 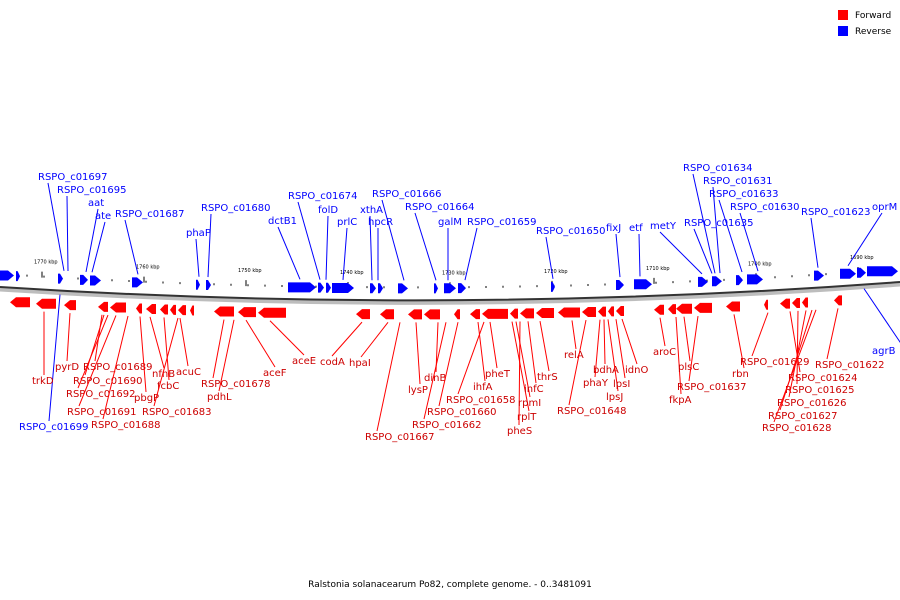 I want to click on gene-label: RSPO_c01634, so click(x=718, y=168).